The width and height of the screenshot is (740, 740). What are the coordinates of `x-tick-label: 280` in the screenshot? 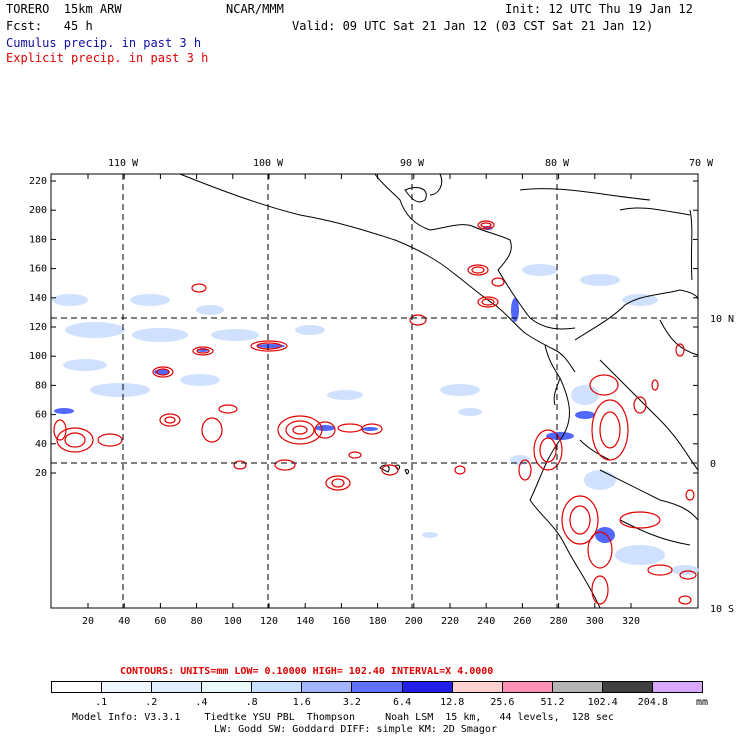 It's located at (559, 621).